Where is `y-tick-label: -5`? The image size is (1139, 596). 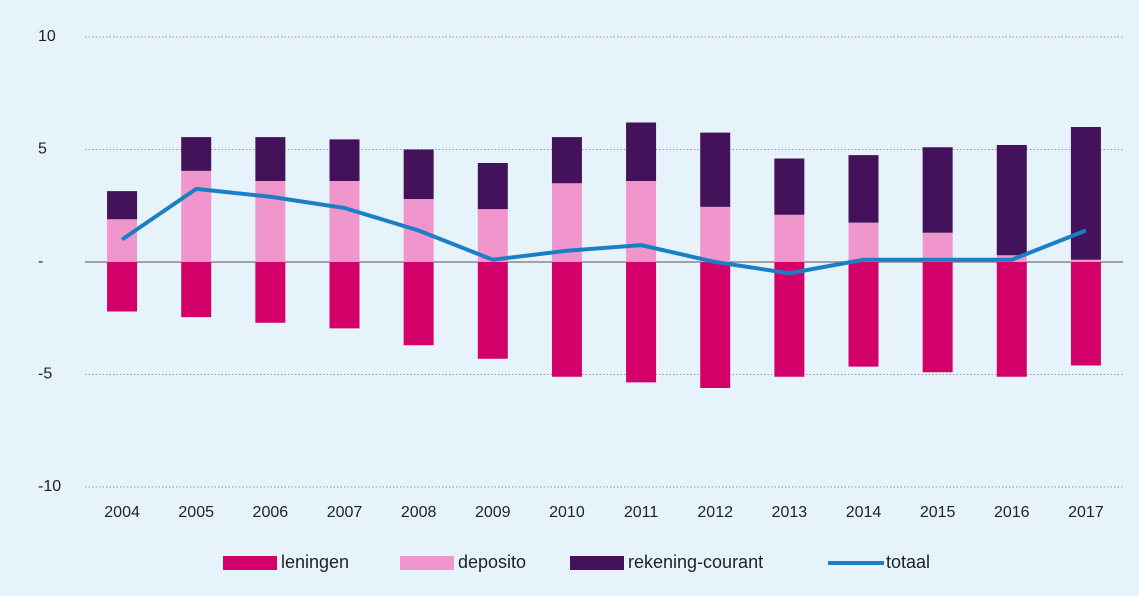 y-tick-label: -5 is located at coordinates (45, 374).